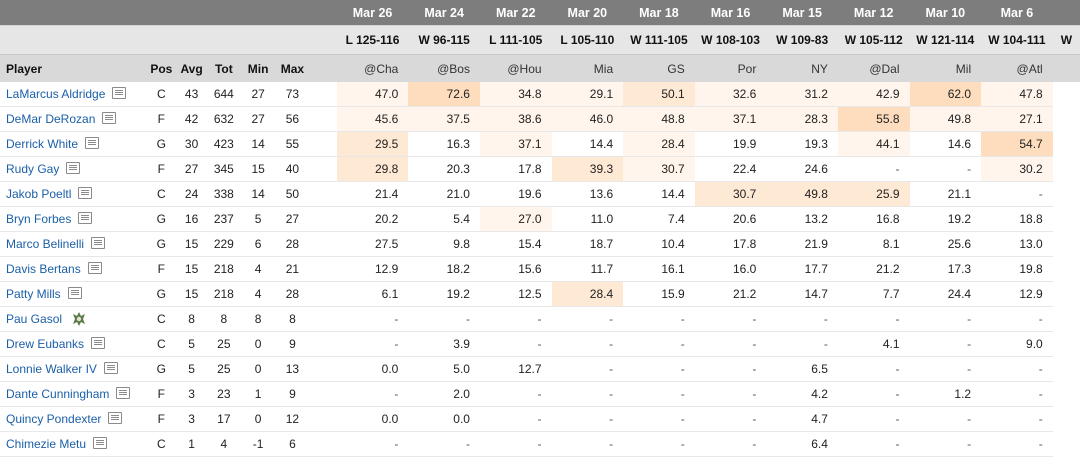 Image resolution: width=1080 pixels, height=460 pixels. Describe the element at coordinates (1017, 13) in the screenshot. I see `game-date: Mar 6` at that location.